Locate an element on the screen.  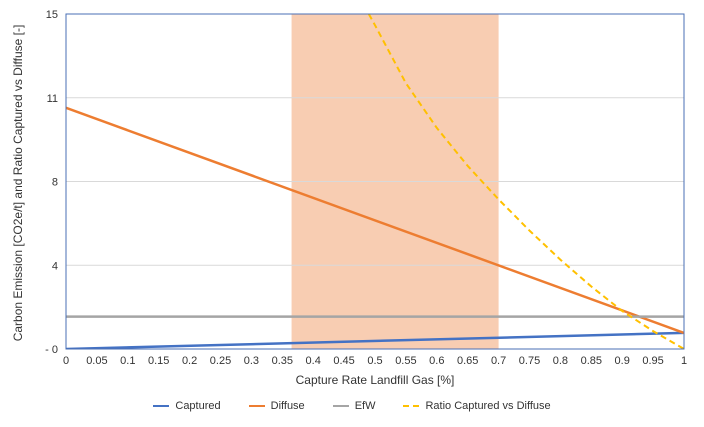
x-tick-label: 0.7 is located at coordinates (498, 361).